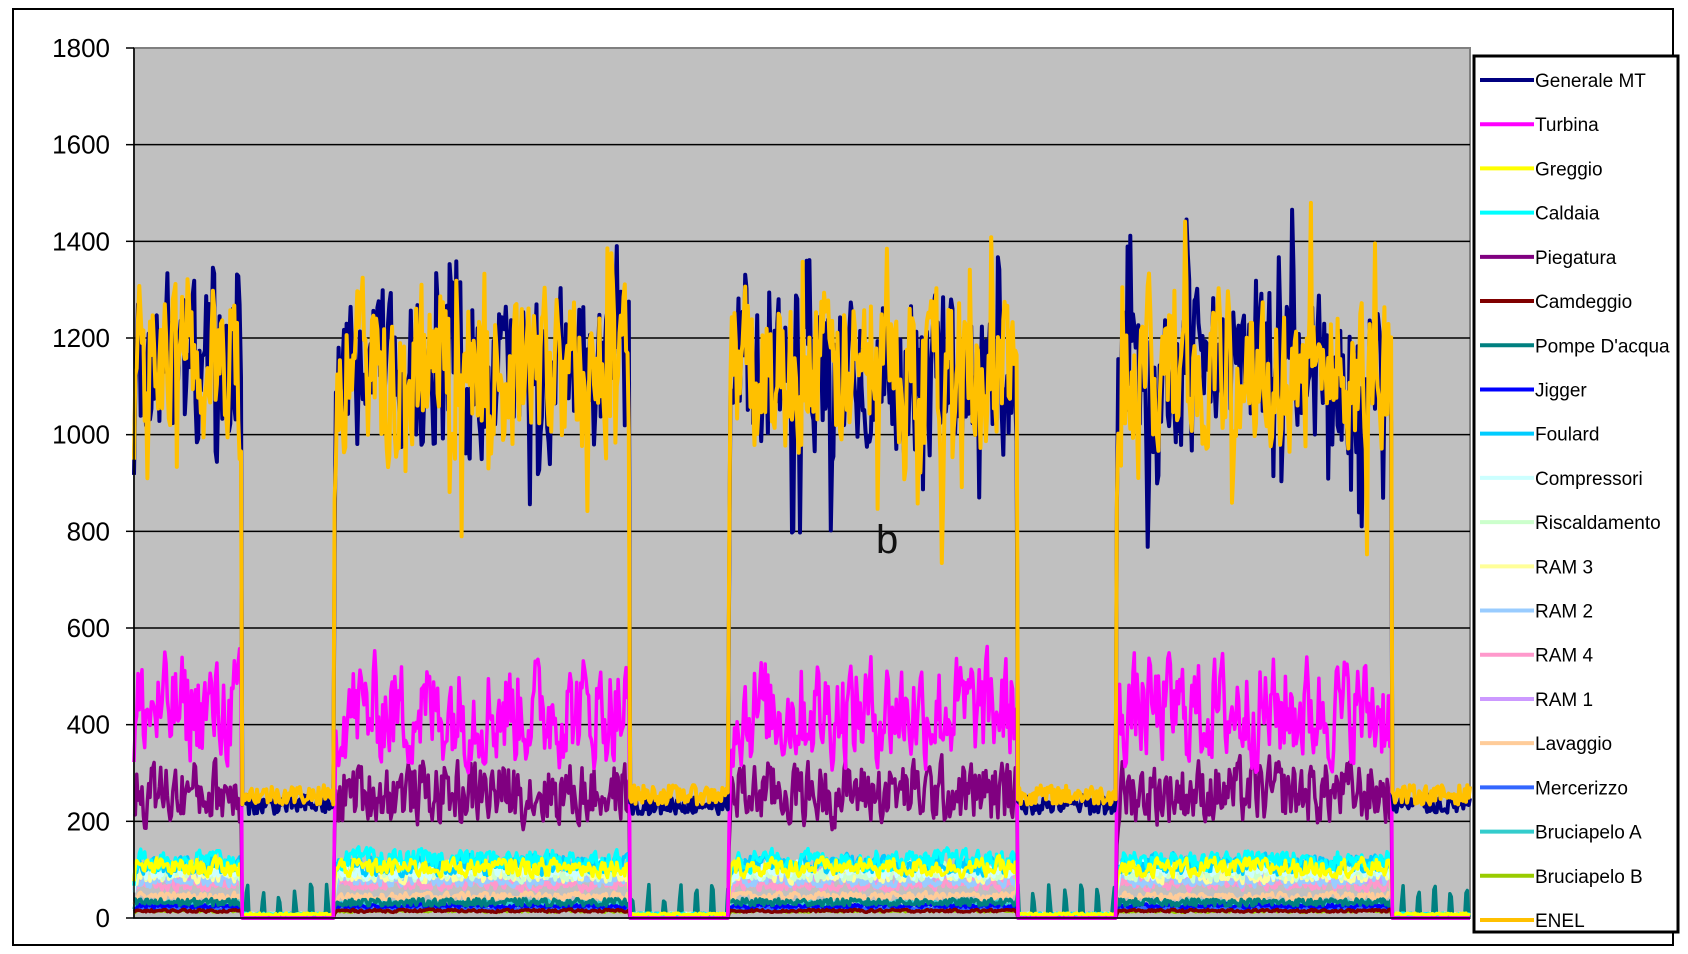 The height and width of the screenshot is (954, 1688). I want to click on legend-label: Piegatura, so click(1576, 258).